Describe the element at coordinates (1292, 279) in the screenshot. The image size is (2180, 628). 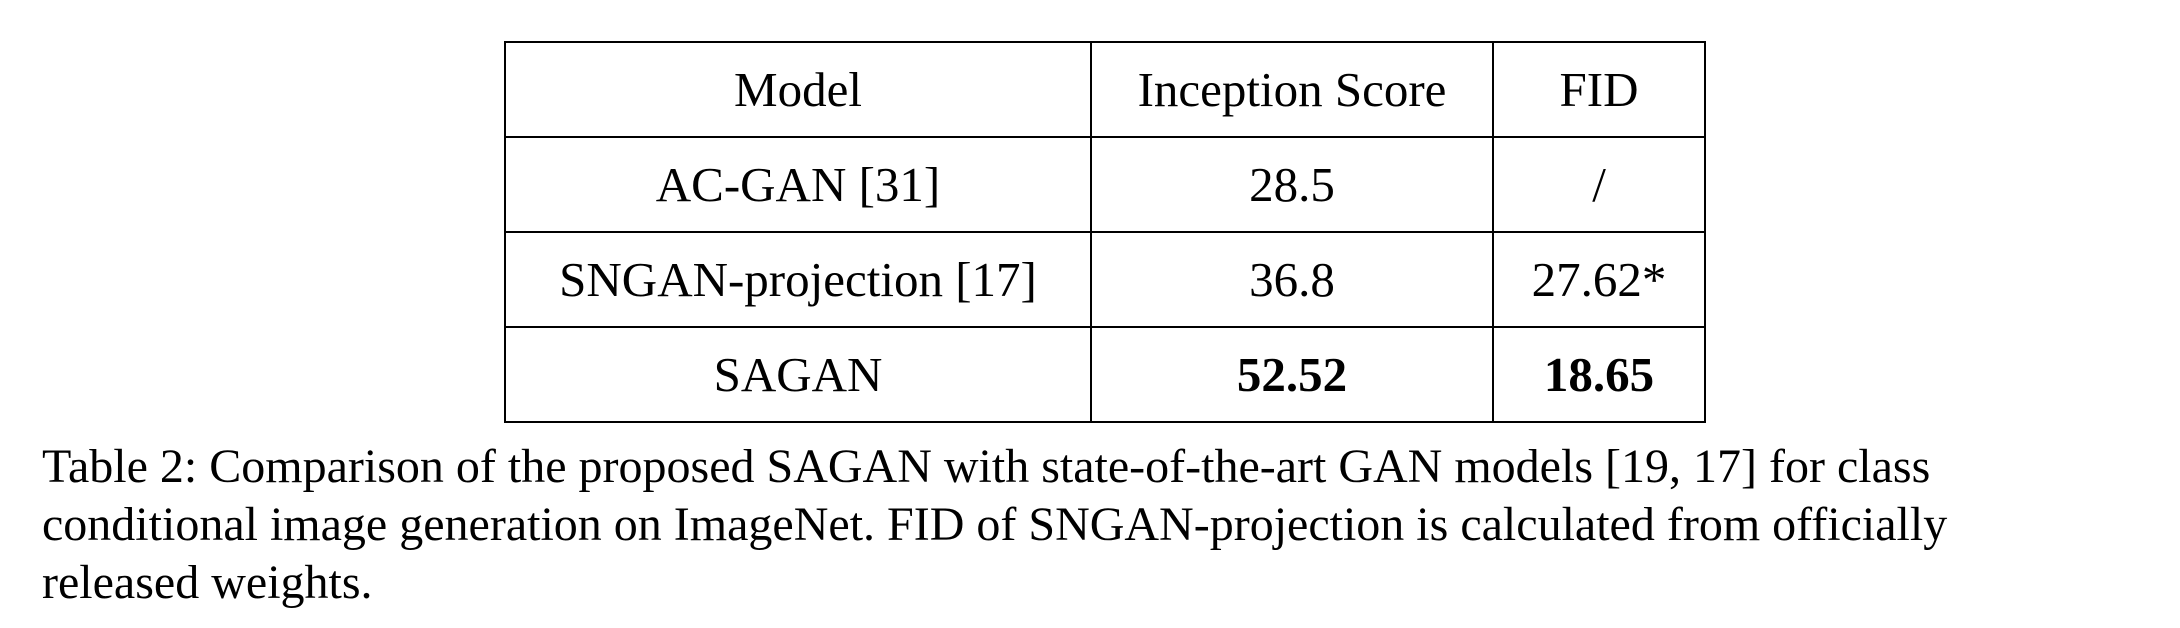
I see `cell-inception-score: 36.8` at that location.